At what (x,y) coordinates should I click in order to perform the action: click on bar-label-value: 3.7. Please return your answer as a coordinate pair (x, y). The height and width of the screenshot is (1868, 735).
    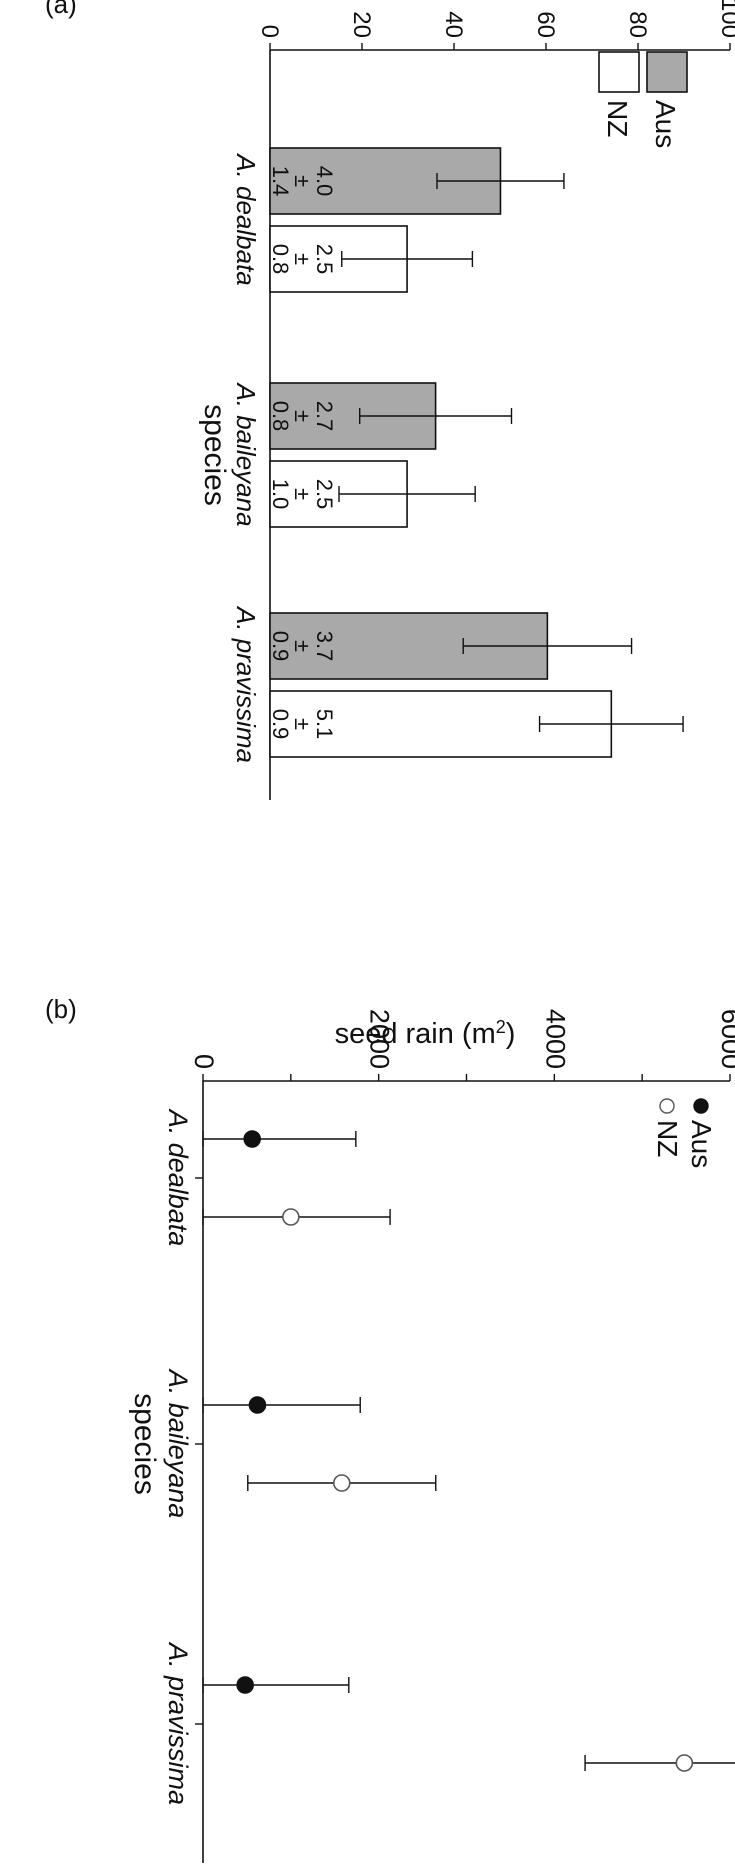
    Looking at the image, I should click on (324, 646).